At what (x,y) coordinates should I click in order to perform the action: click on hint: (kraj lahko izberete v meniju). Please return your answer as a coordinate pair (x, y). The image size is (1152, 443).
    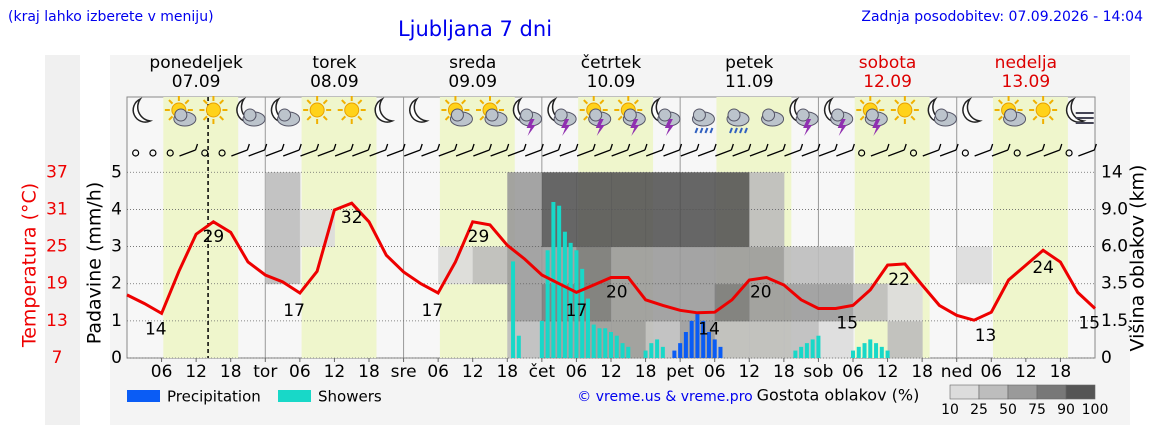
    Looking at the image, I should click on (111, 17).